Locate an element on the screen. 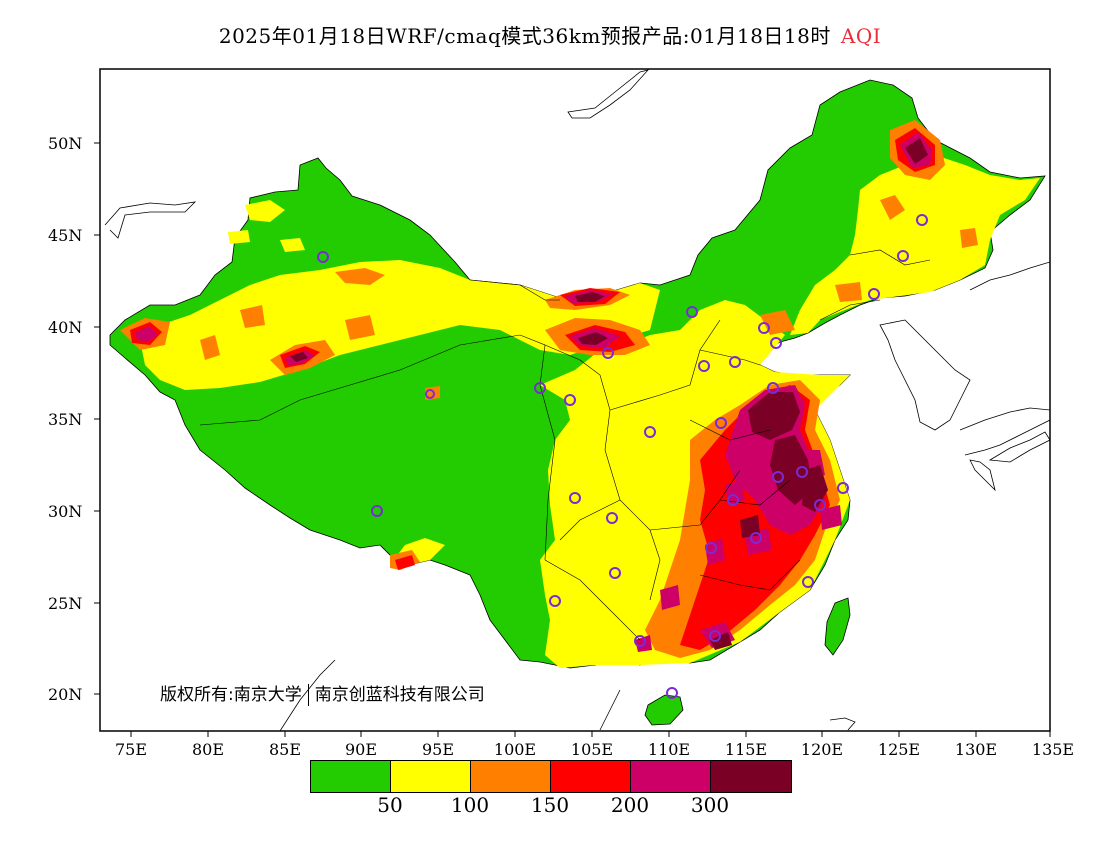  lat-label-35n: 35N is located at coordinates (65, 419).